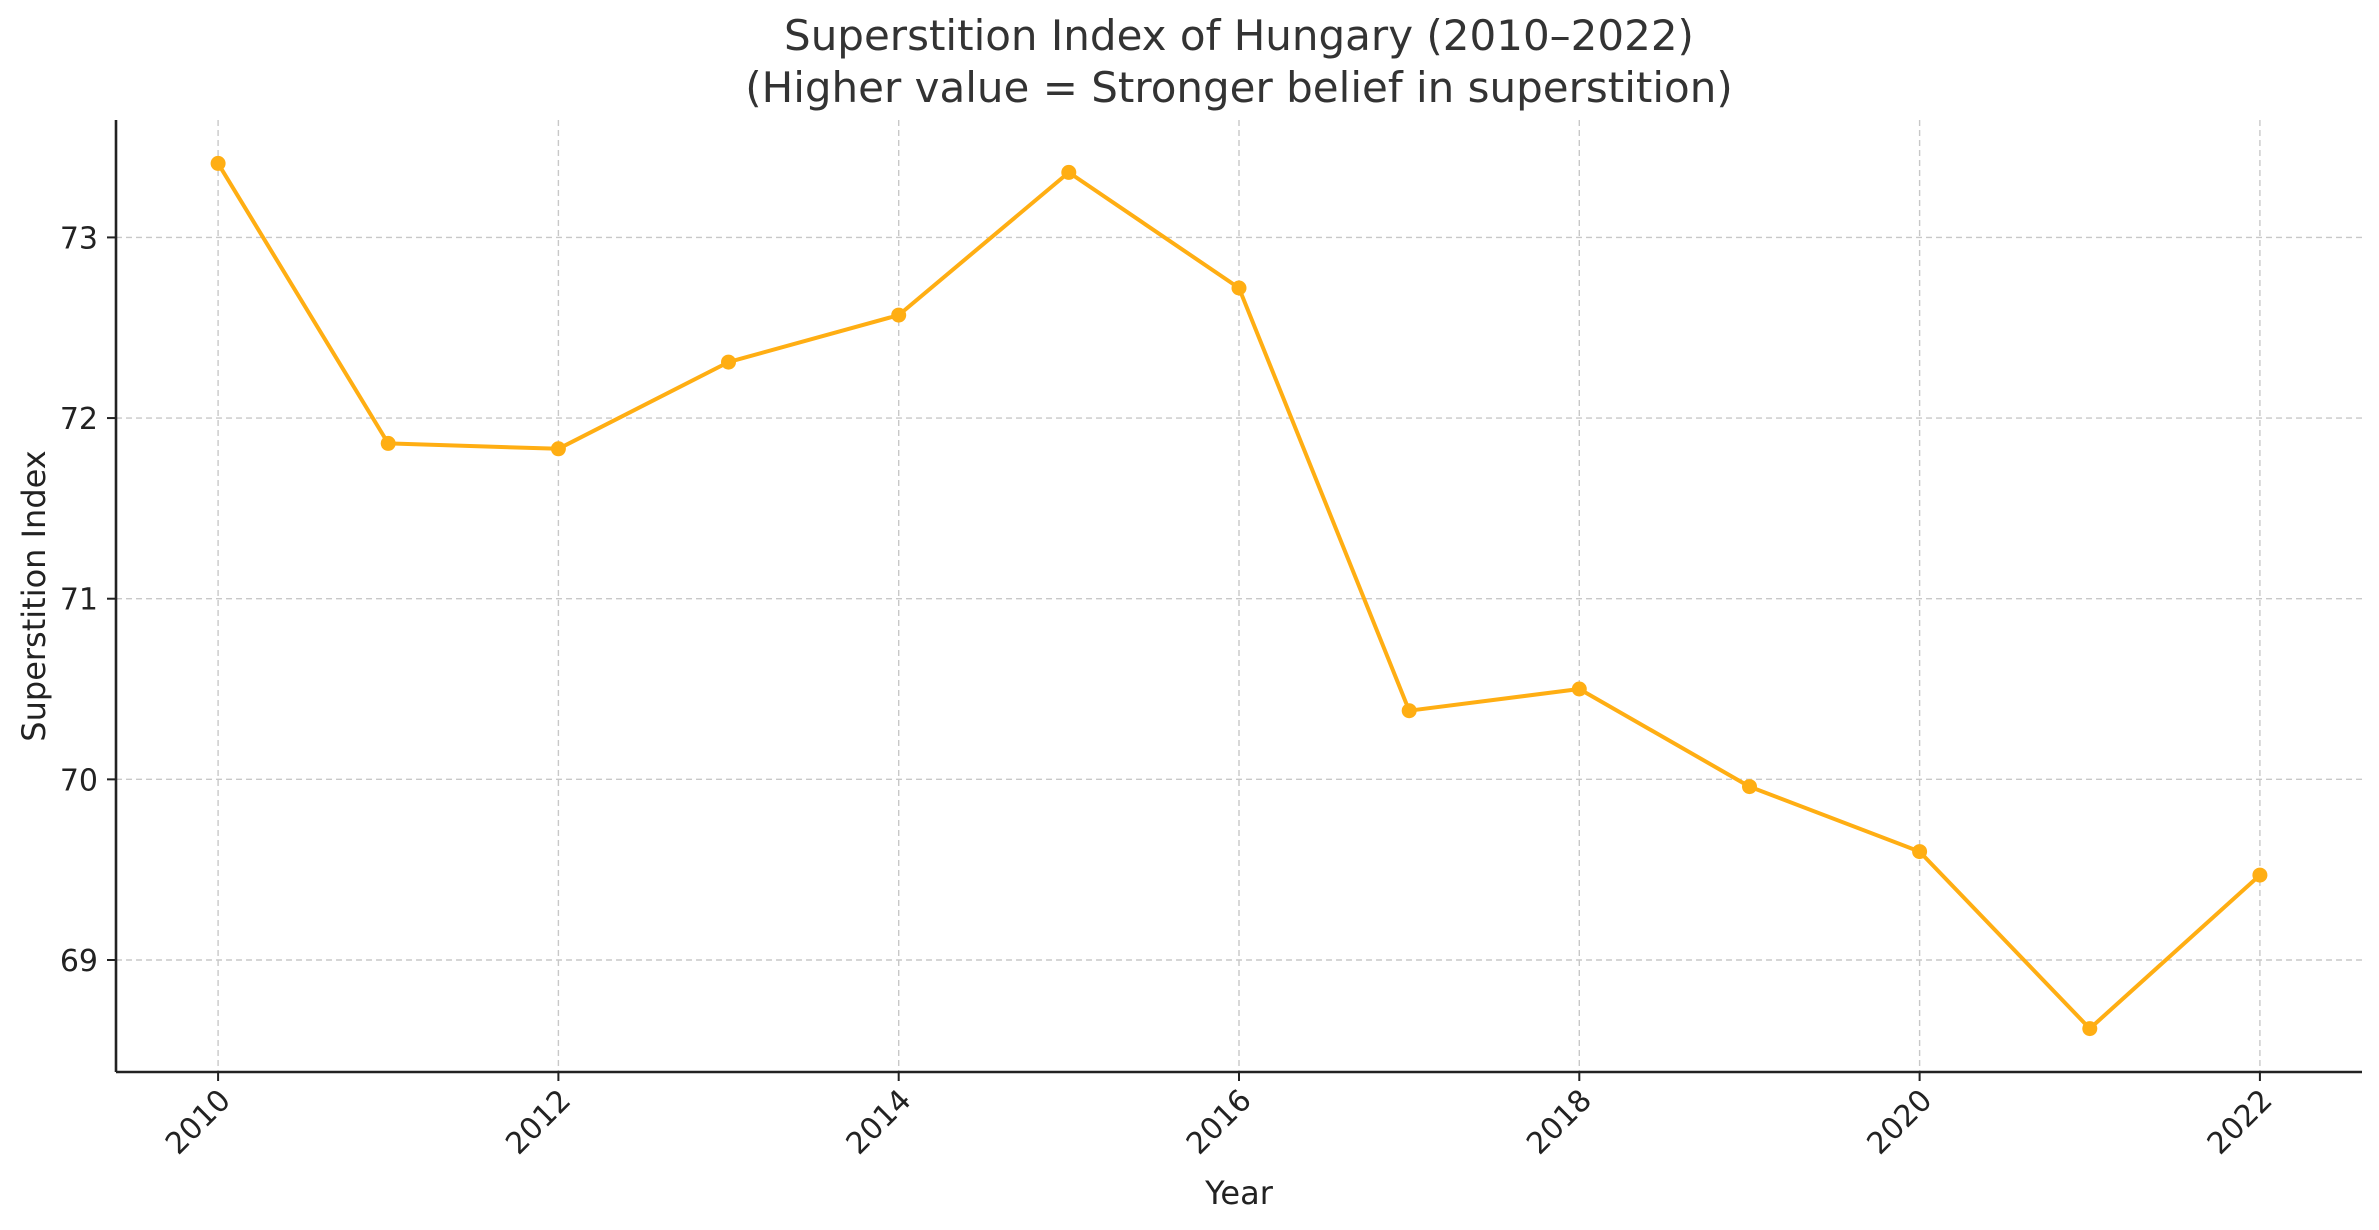  What do you see at coordinates (79, 600) in the screenshot?
I see `y-tick-label: 71` at bounding box center [79, 600].